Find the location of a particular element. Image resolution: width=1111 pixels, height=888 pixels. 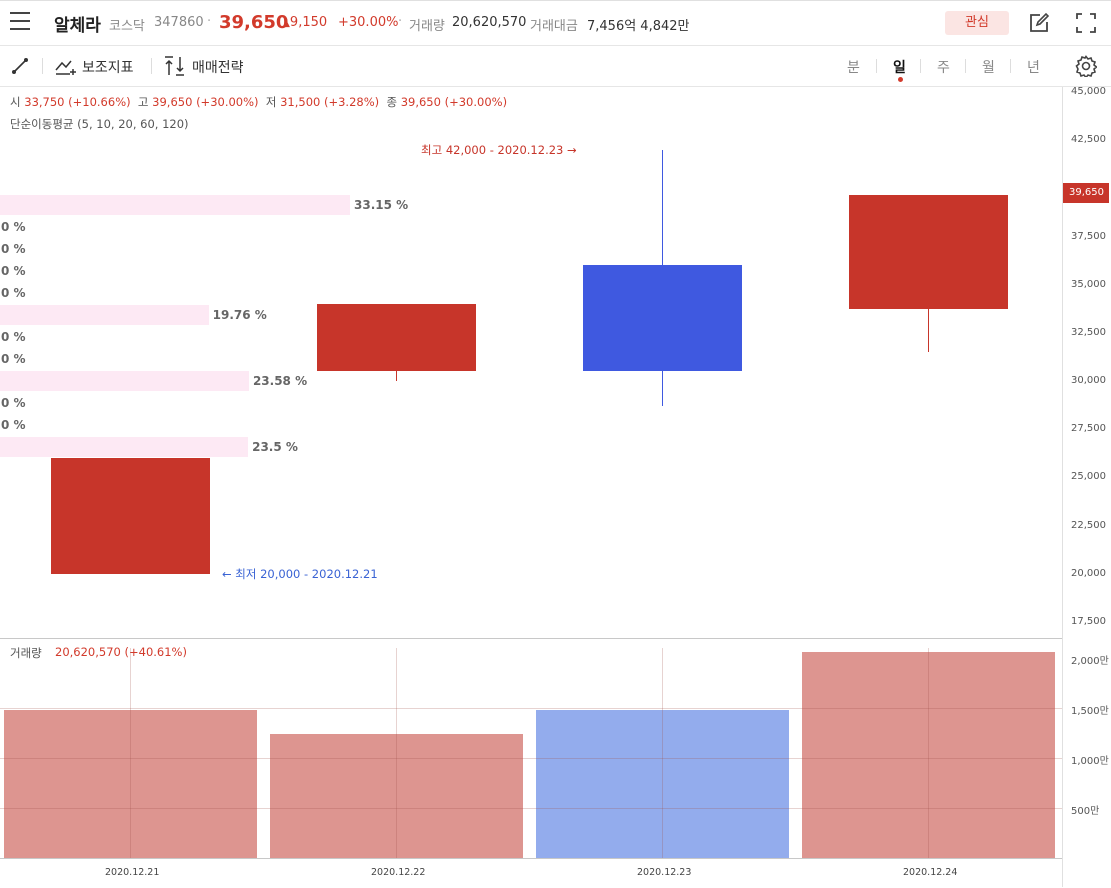

close-value: 39,650 (+30.00%) is located at coordinates (454, 102).